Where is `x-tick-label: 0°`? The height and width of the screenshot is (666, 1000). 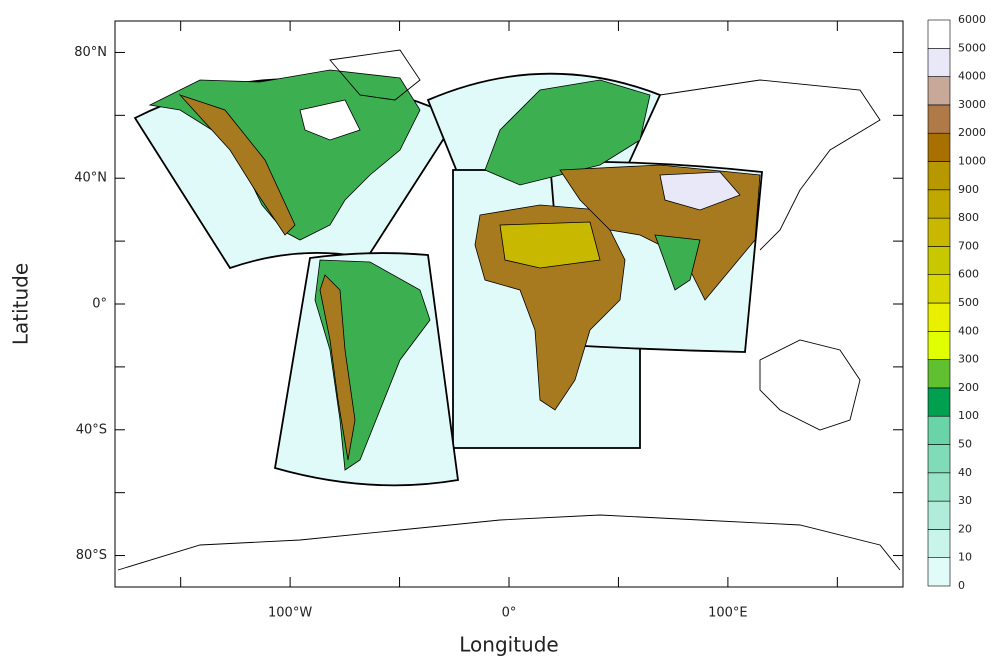 x-tick-label: 0° is located at coordinates (509, 613).